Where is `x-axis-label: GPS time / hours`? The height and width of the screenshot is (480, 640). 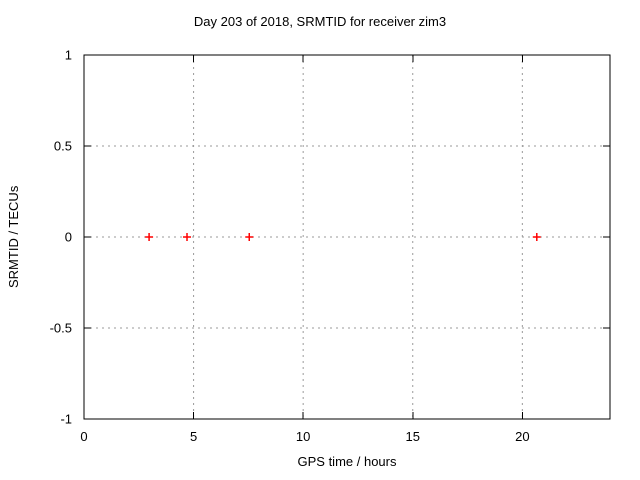
x-axis-label: GPS time / hours is located at coordinates (347, 461).